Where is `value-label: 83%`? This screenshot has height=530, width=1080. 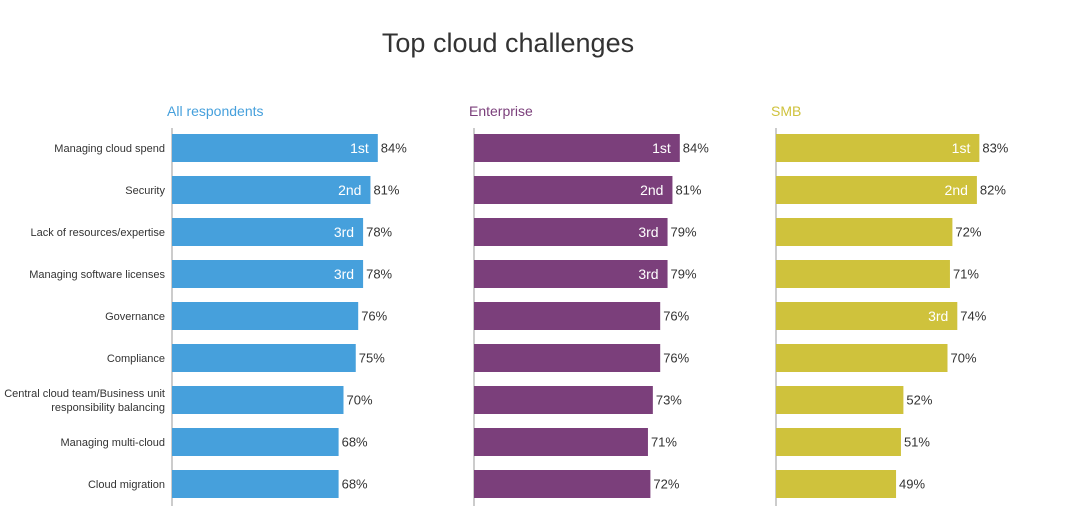 value-label: 83% is located at coordinates (995, 148).